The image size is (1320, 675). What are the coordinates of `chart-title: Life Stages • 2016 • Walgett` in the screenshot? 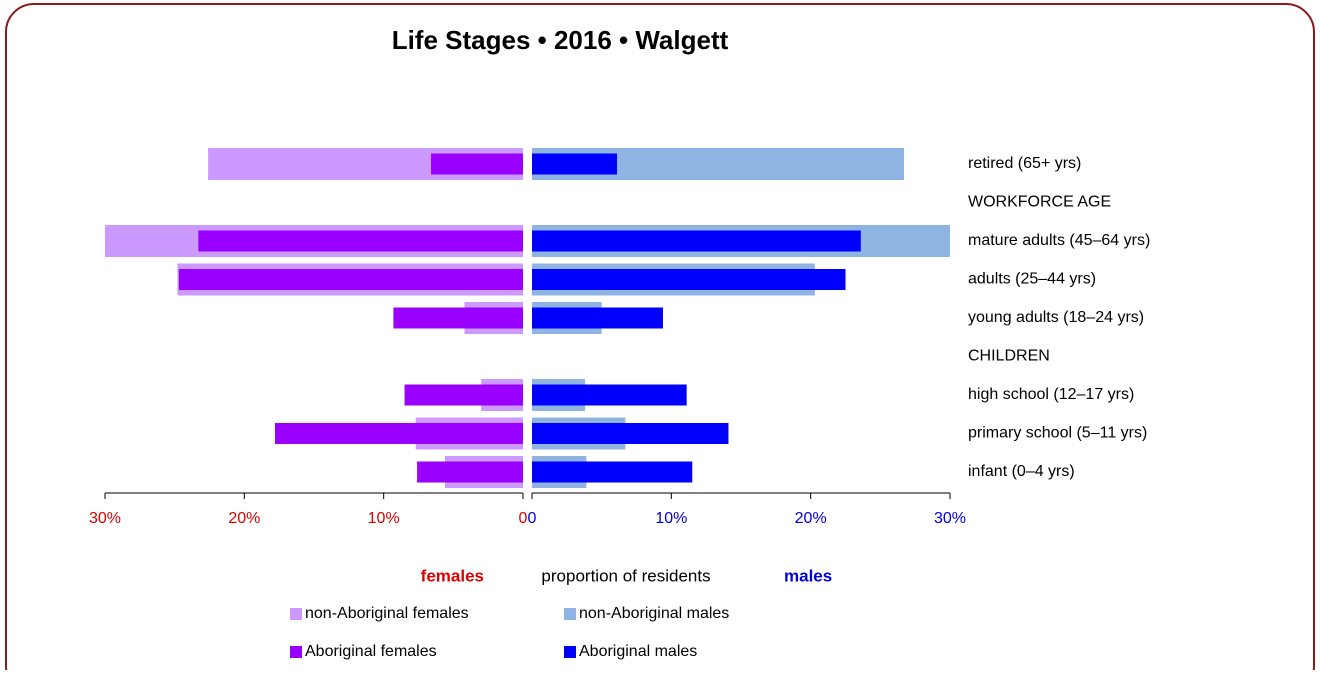 It's located at (560, 40).